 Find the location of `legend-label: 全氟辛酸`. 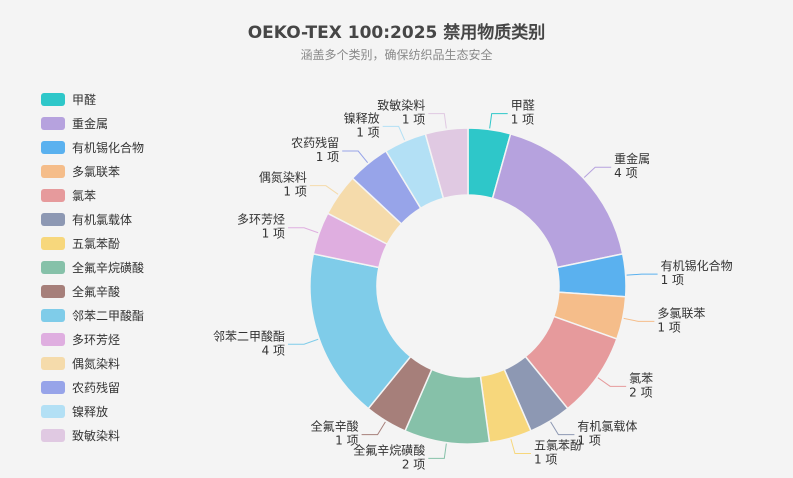

legend-label: 全氟辛酸 is located at coordinates (96, 291).